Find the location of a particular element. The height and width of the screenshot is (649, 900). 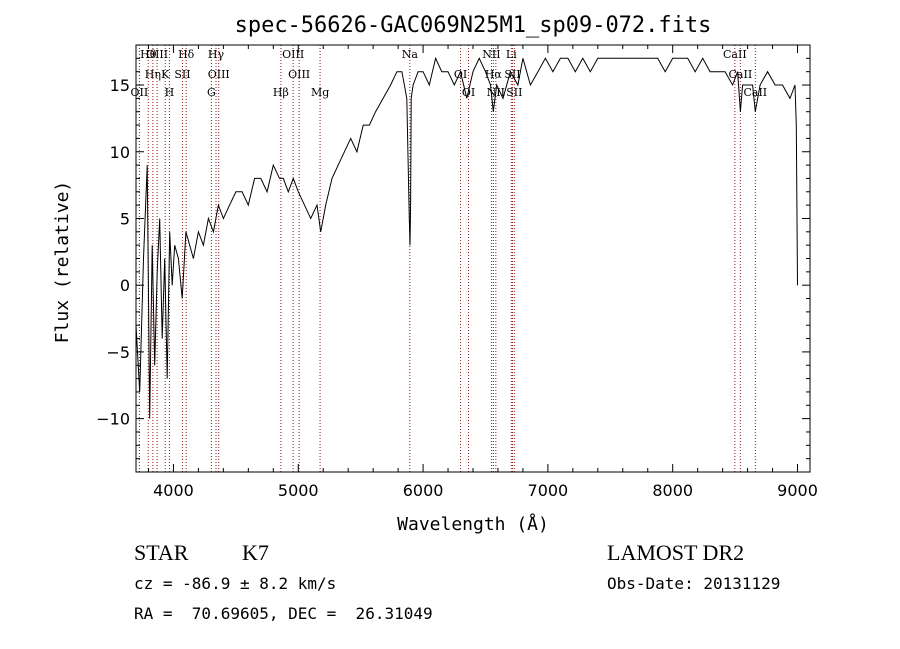

y-tick-label: −5 is located at coordinates (118, 352).